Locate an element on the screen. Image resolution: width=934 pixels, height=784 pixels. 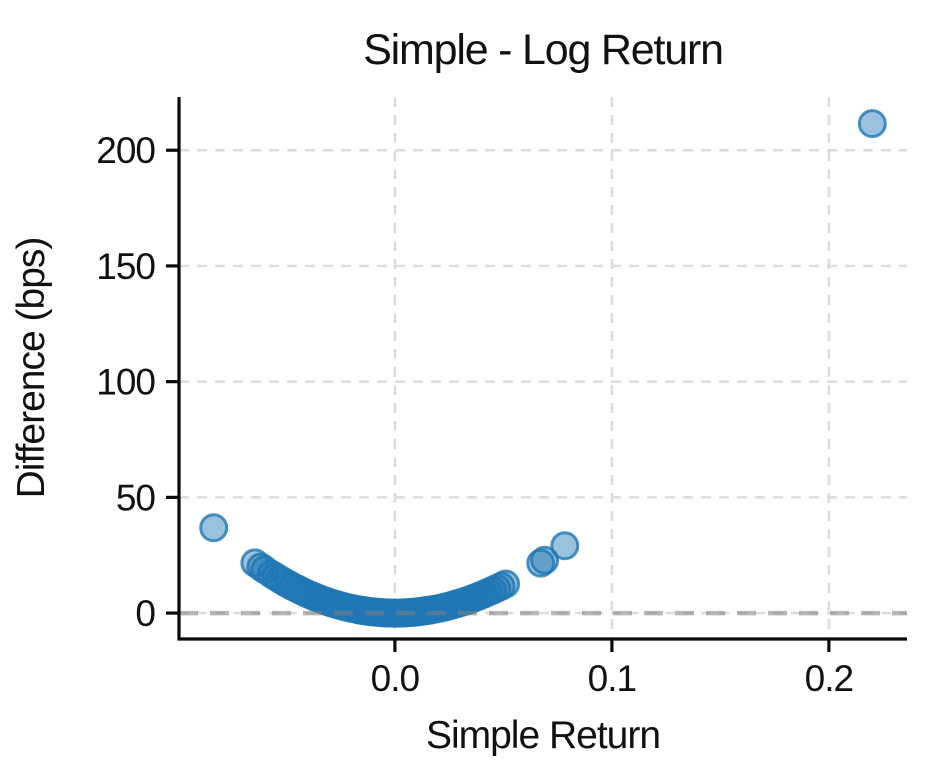
y-axis-label: Difference (bps) is located at coordinates (31, 368).